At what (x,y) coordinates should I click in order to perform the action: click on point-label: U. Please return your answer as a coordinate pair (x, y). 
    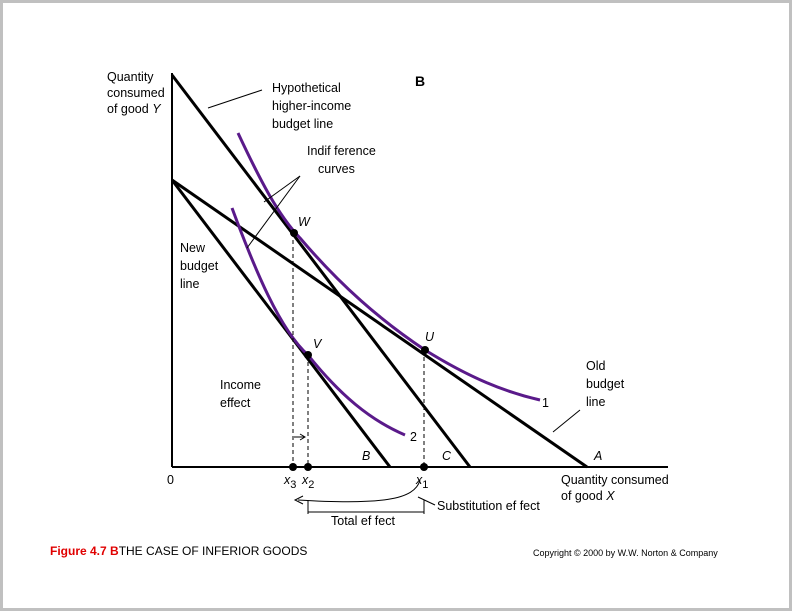
    Looking at the image, I should click on (430, 337).